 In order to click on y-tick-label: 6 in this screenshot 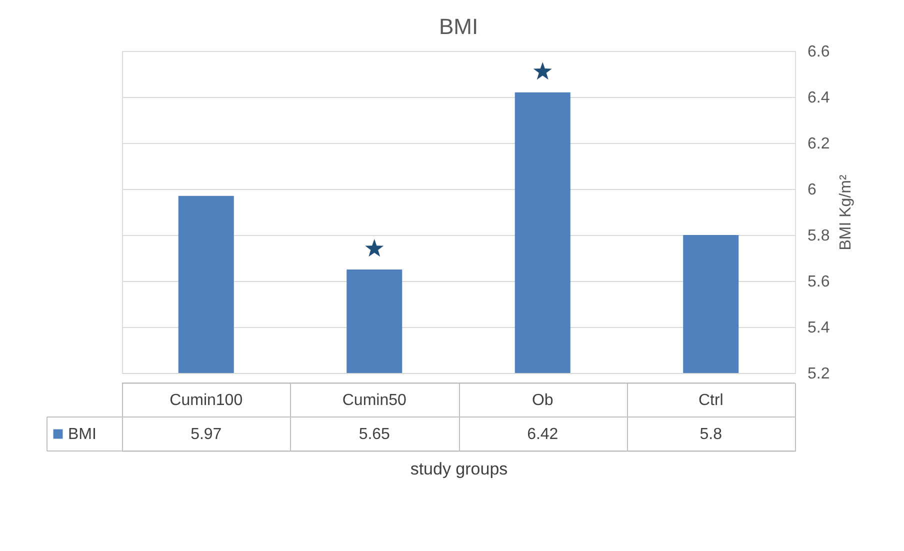, I will do `click(812, 190)`.